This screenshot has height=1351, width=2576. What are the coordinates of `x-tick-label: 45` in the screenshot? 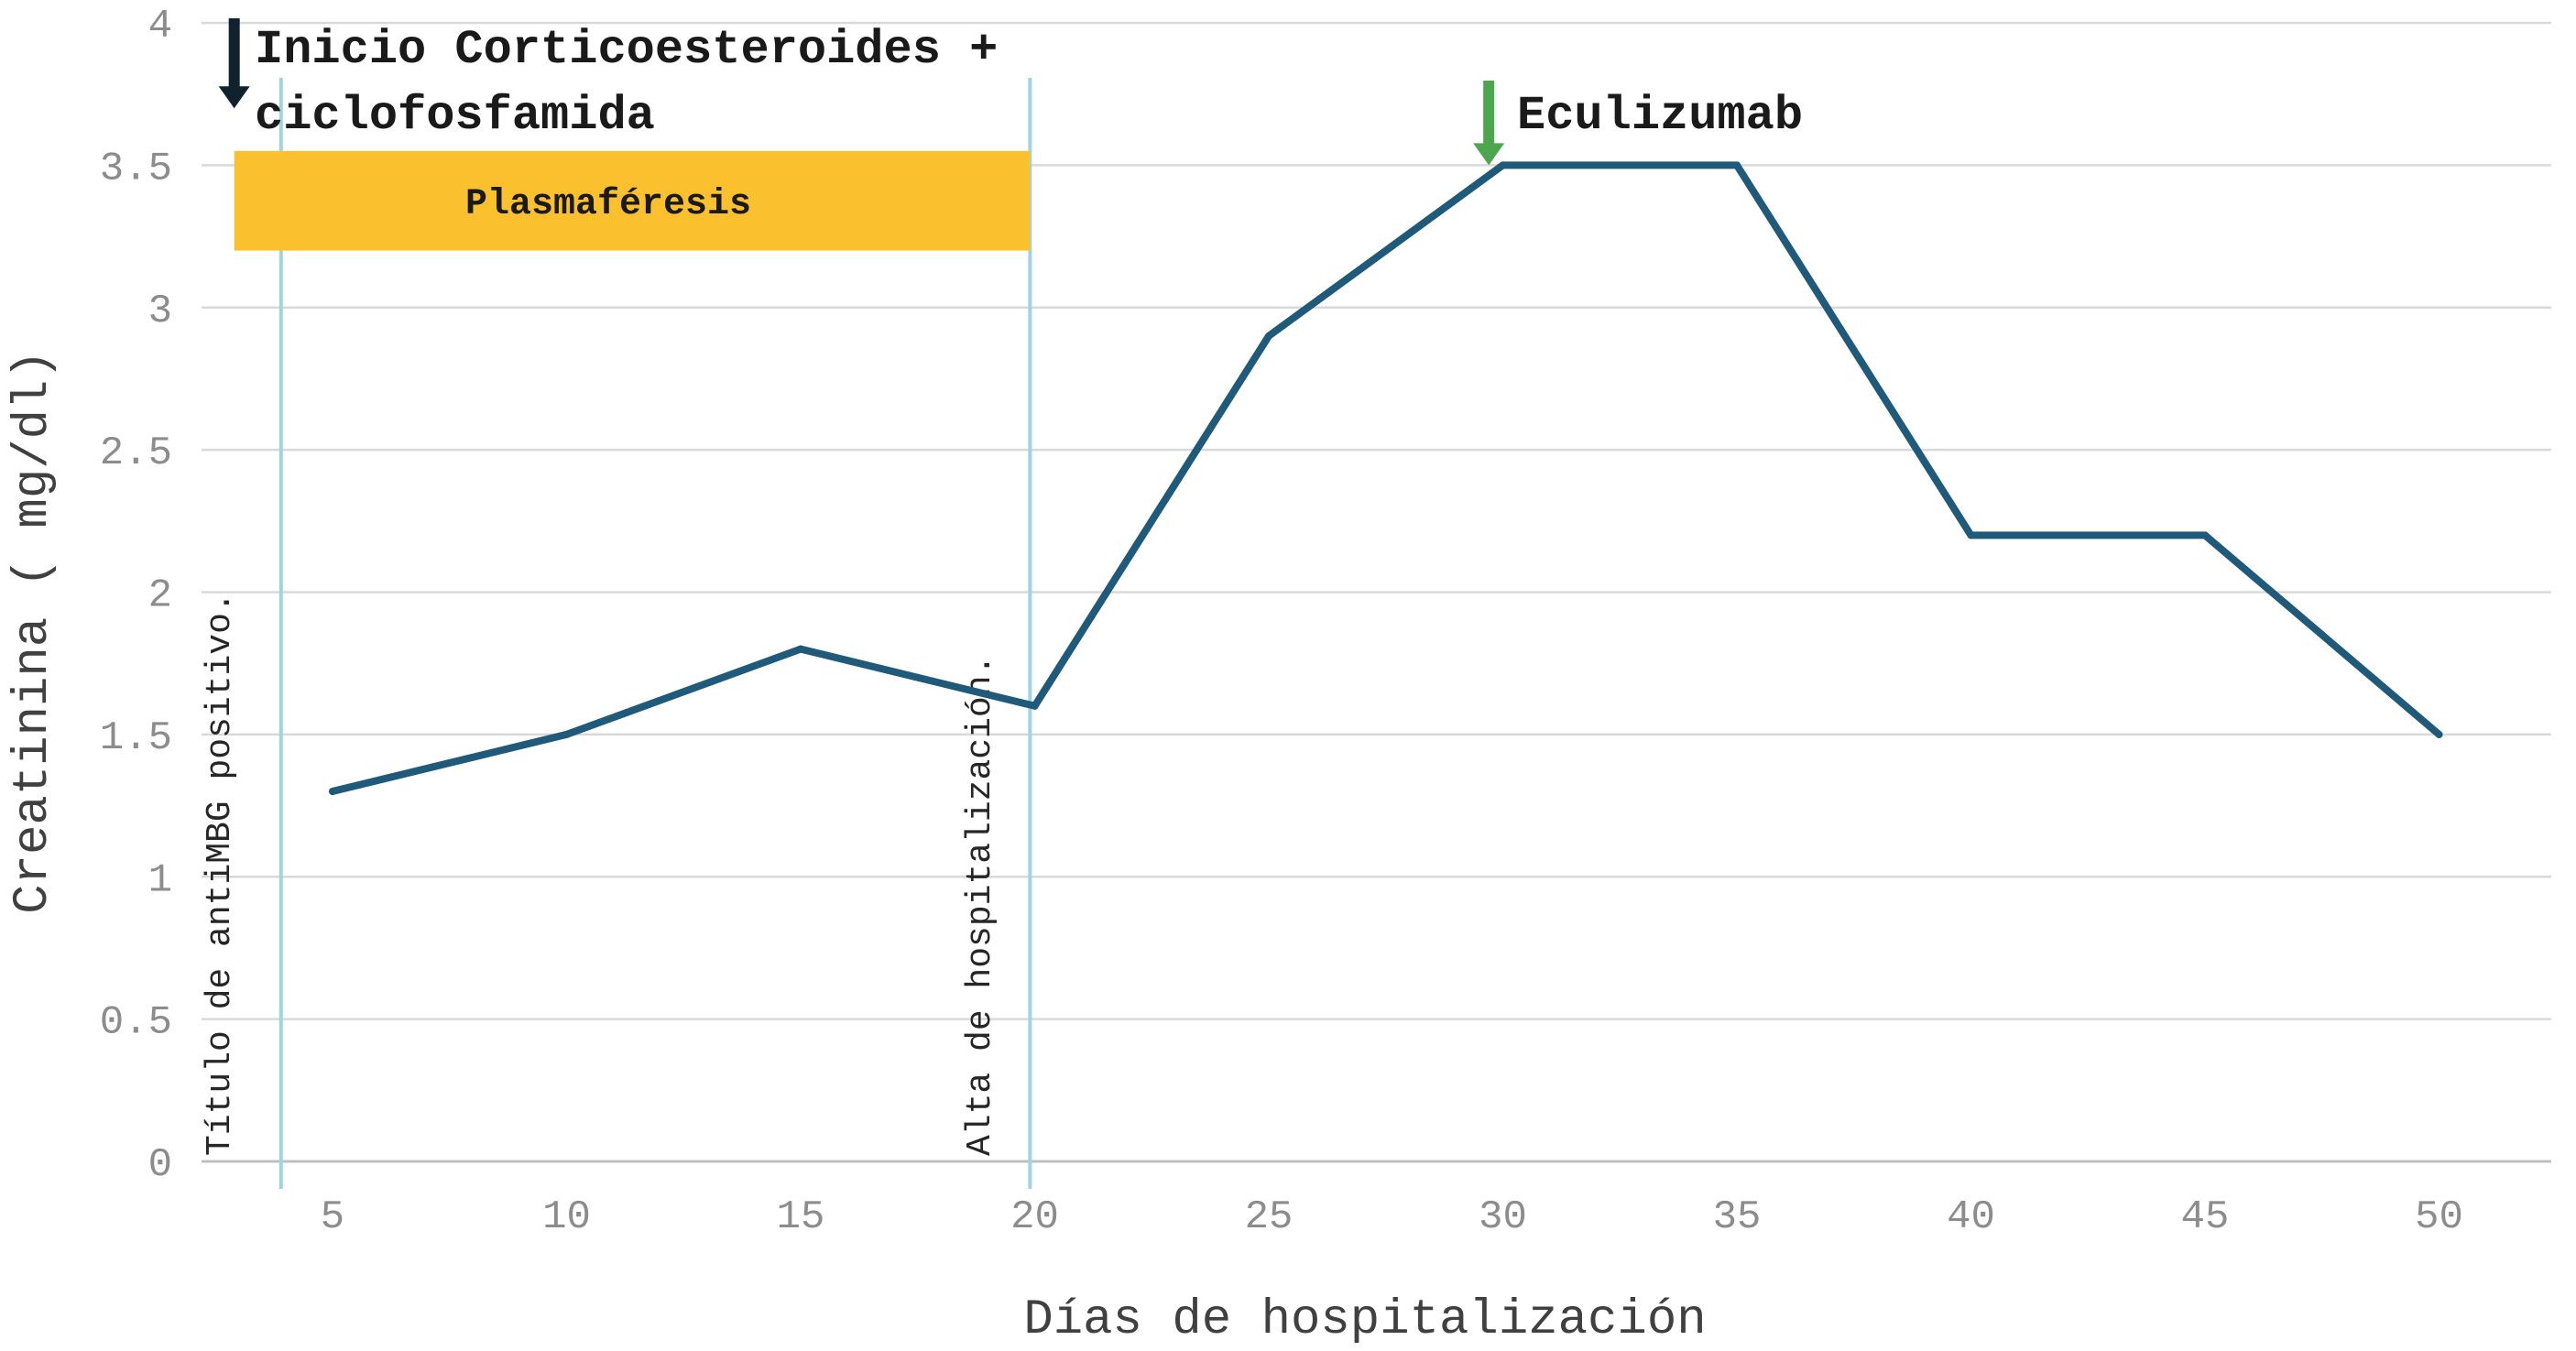 It's located at (2206, 1217).